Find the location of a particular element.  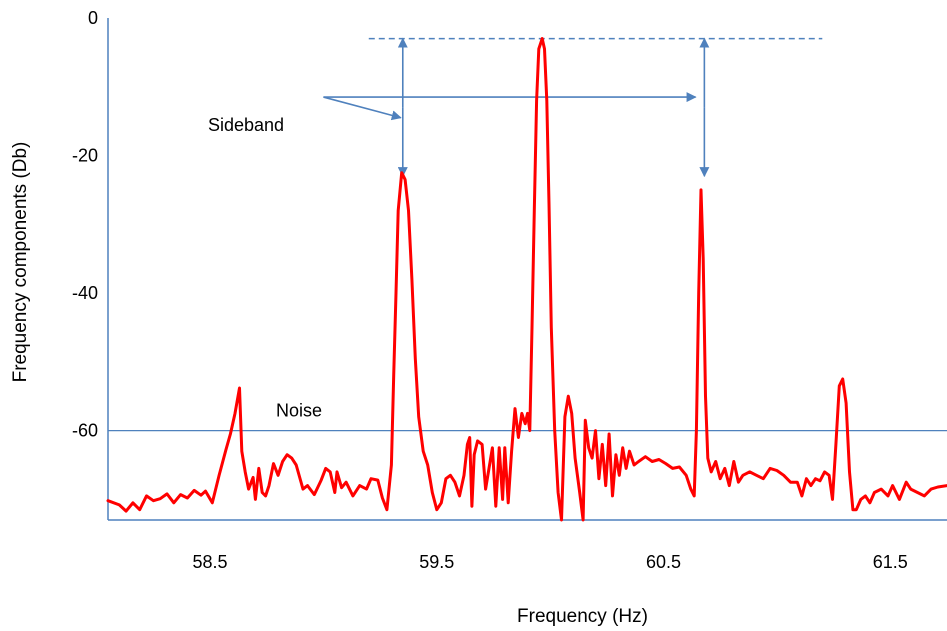

sideband-pointer-arrow is located at coordinates (362, 108).